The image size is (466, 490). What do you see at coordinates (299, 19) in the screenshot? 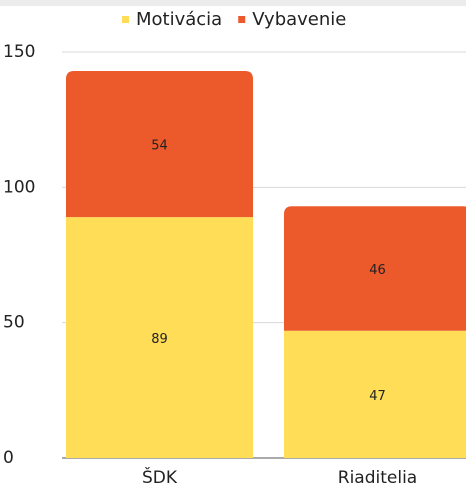
I see `legend-label: Vybavenie` at bounding box center [299, 19].